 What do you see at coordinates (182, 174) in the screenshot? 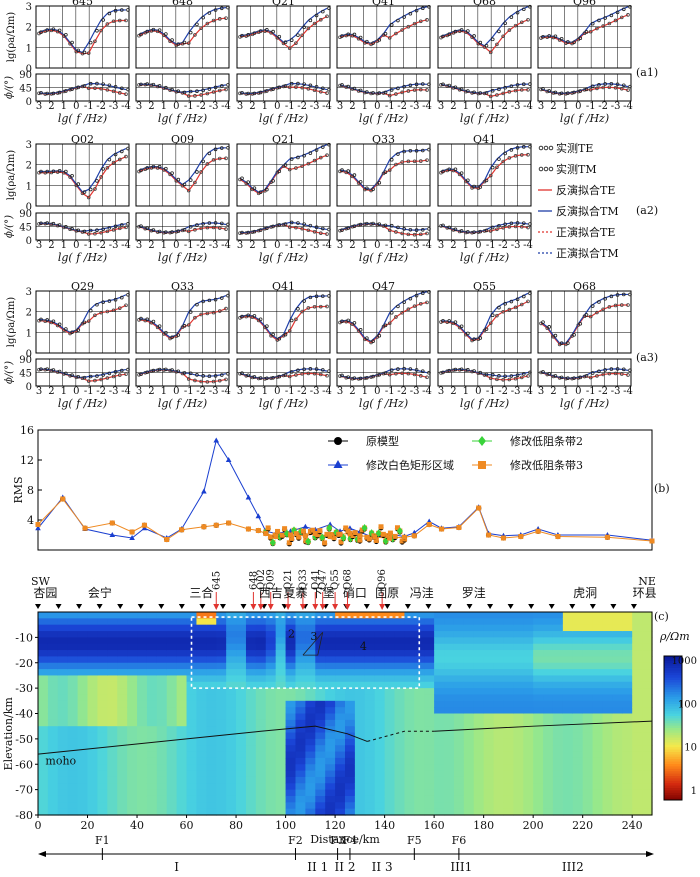
I see `inversion-te-line` at bounding box center [182, 174].